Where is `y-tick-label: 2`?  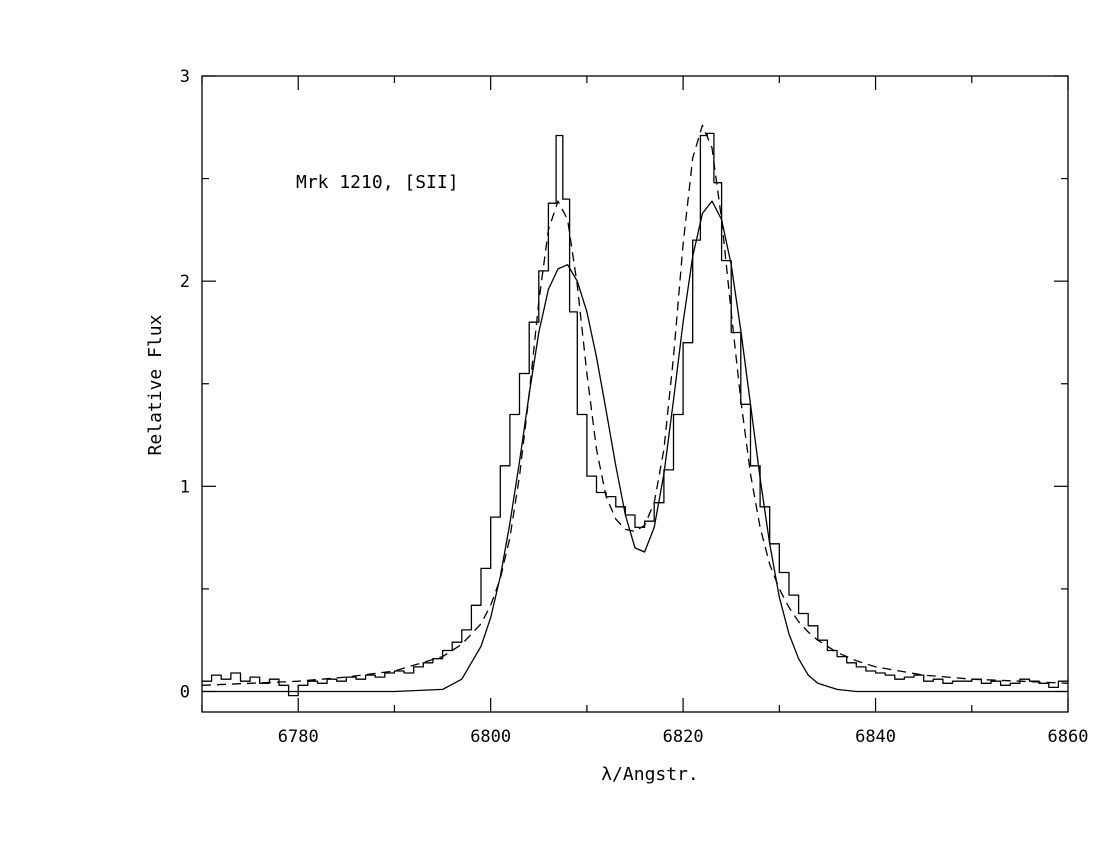
y-tick-label: 2 is located at coordinates (185, 282).